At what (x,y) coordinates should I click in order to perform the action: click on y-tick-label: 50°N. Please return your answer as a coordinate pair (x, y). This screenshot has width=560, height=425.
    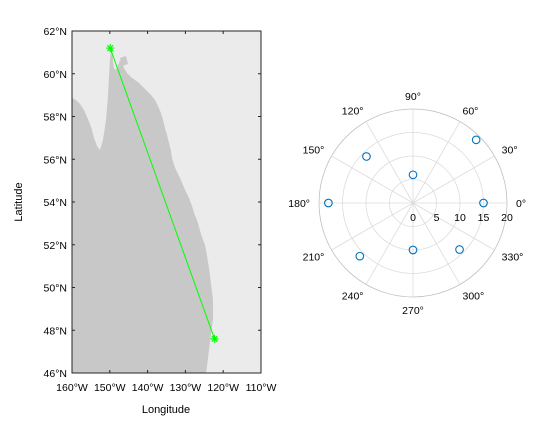
    Looking at the image, I should click on (55, 289).